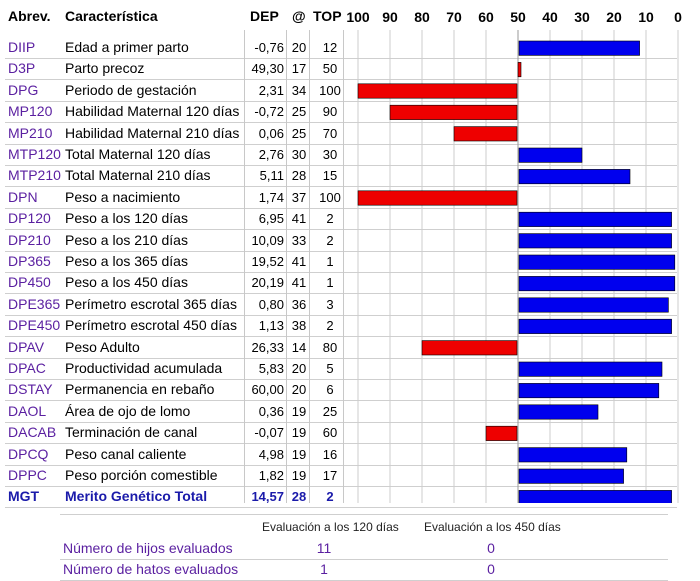  Describe the element at coordinates (454, 17) in the screenshot. I see `x-tick-label: 70` at that location.